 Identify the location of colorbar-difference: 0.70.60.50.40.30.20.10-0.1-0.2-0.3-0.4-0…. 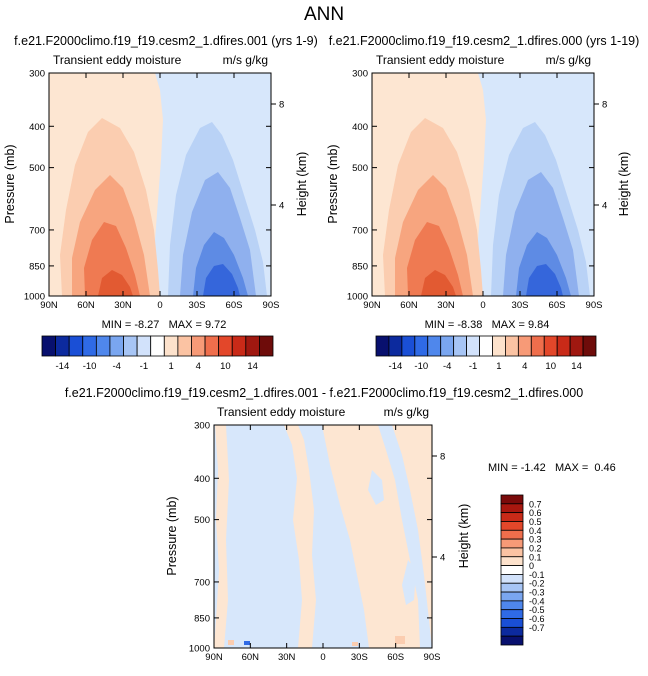
(522, 570).